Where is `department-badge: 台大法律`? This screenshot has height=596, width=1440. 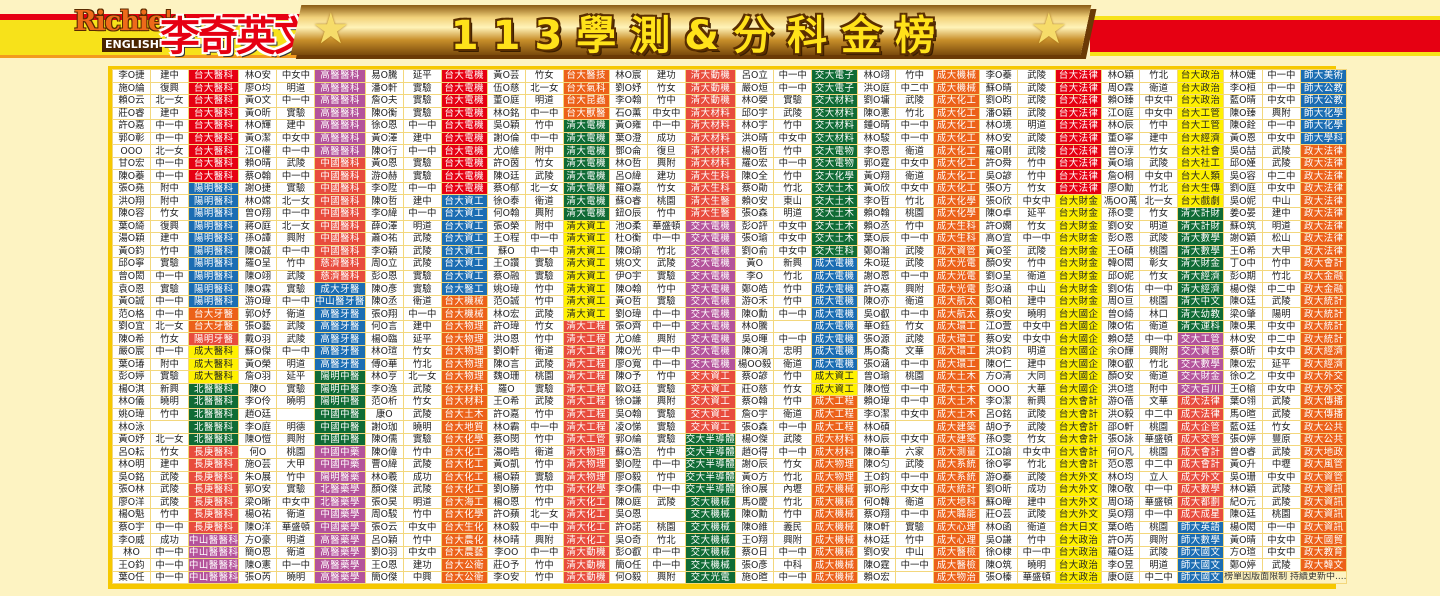
department-badge: 台大法律 is located at coordinates (1079, 113).